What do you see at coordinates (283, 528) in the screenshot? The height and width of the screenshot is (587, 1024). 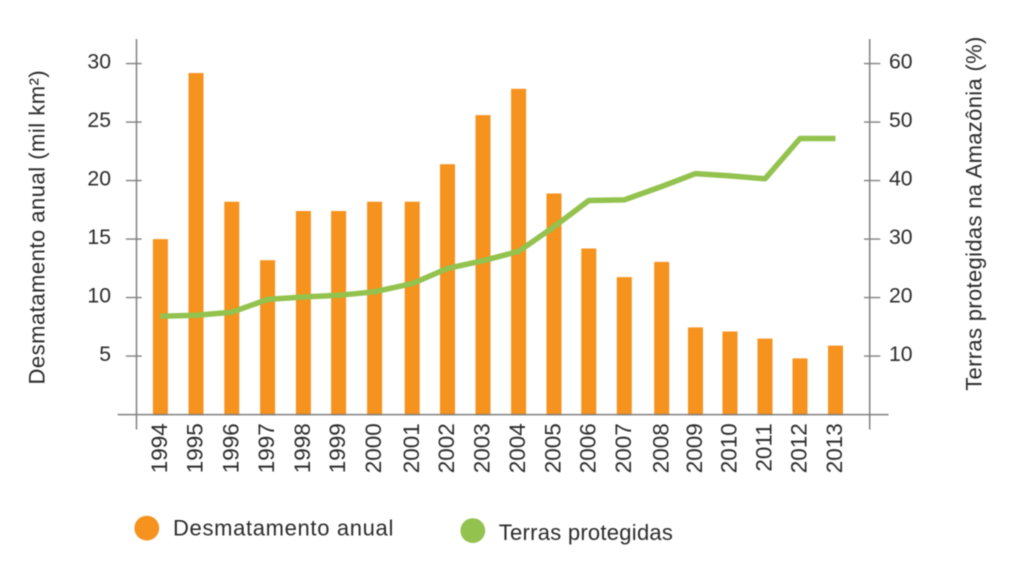 I see `svg-text: Desmatamento anual` at bounding box center [283, 528].